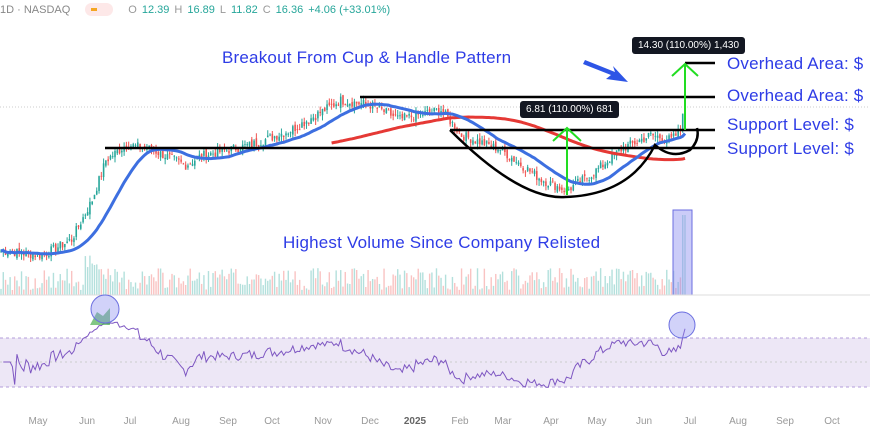  Describe the element at coordinates (38, 421) in the screenshot. I see `x-tick-label: May` at that location.